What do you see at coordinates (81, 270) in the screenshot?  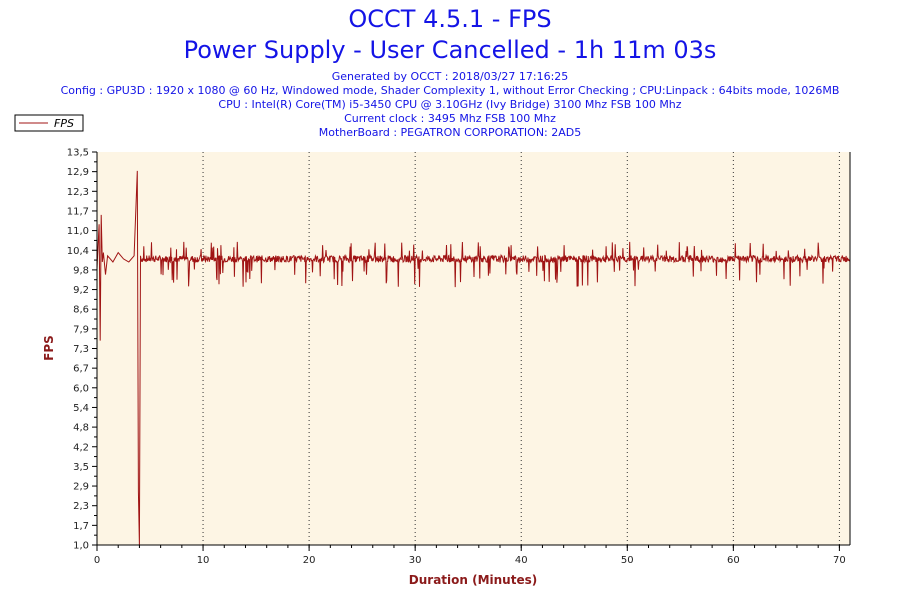 I see `y-tick-label: 9,8` at bounding box center [81, 270].